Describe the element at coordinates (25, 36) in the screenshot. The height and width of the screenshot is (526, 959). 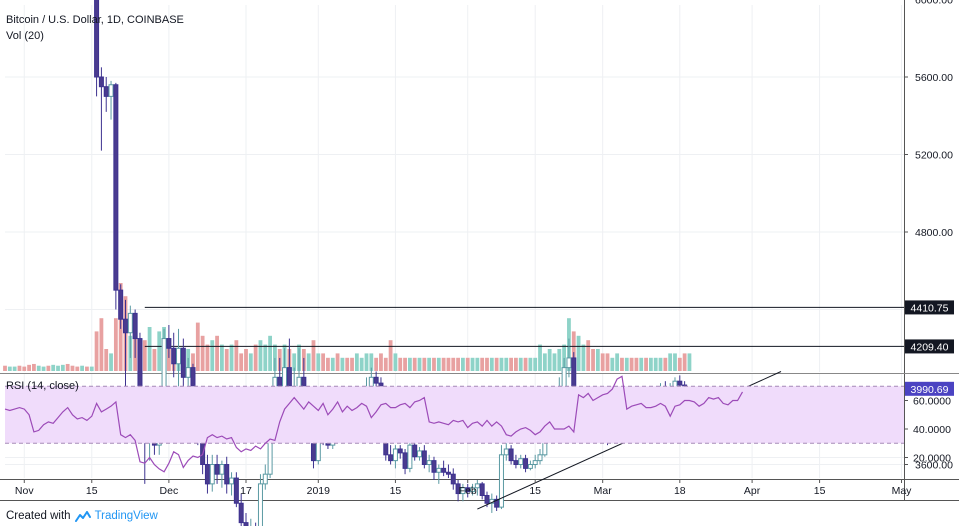
I see `volume-indicator-label: Vol (20)` at that location.